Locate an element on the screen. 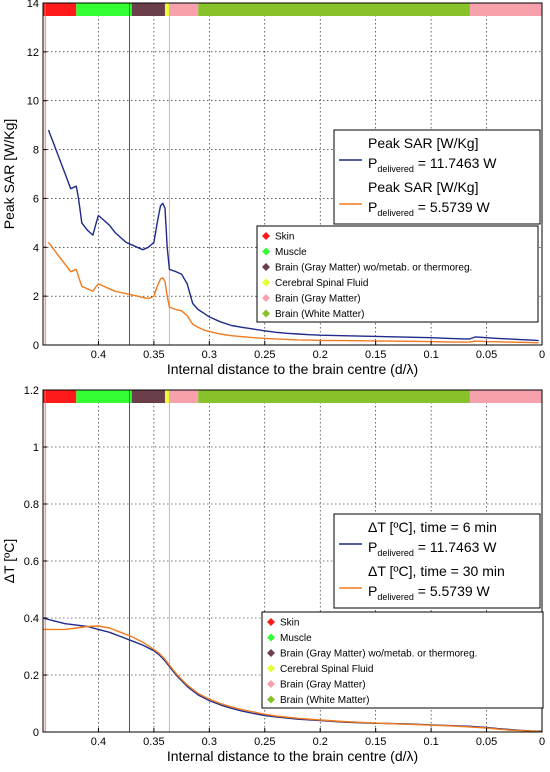 This screenshot has width=550, height=772. temp-y-axis-label: ΔT [ºC] is located at coordinates (9, 561).